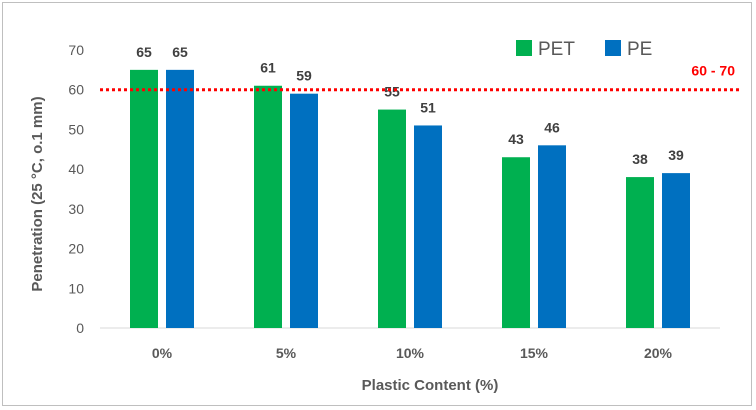  Describe the element at coordinates (76, 90) in the screenshot. I see `y-tick-label: 60` at that location.